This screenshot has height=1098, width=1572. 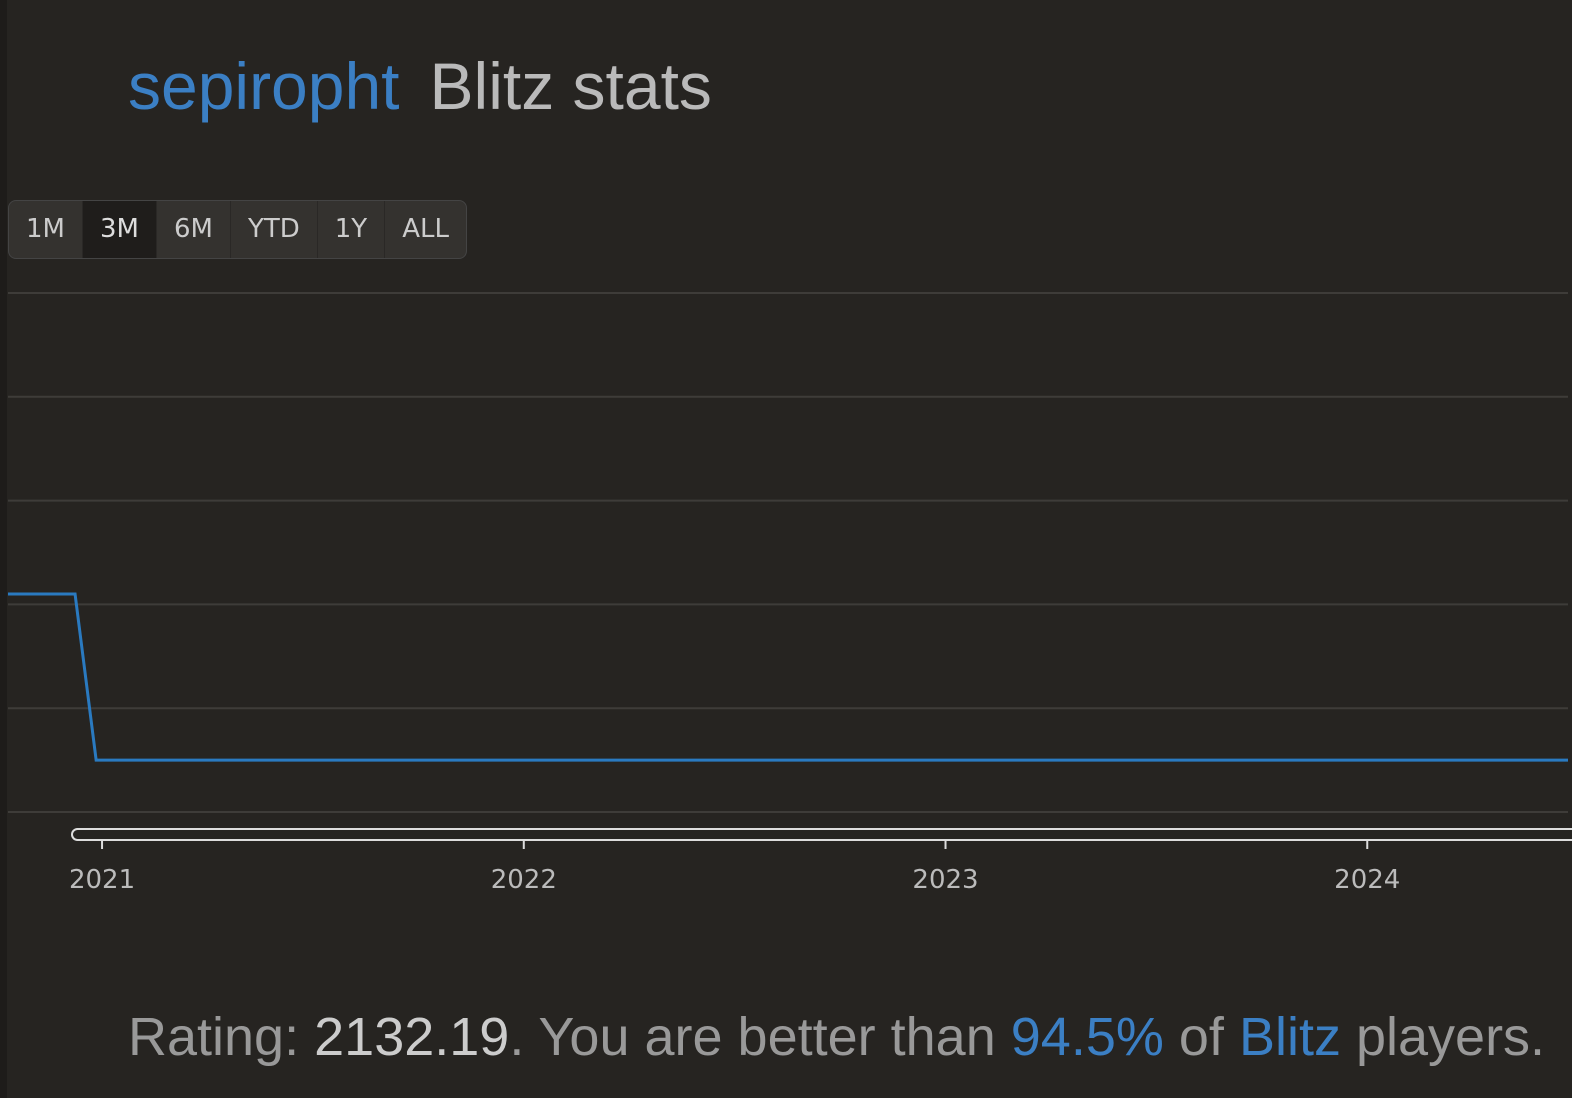 What do you see at coordinates (425, 229) in the screenshot?
I see `range-button: ALL` at bounding box center [425, 229].